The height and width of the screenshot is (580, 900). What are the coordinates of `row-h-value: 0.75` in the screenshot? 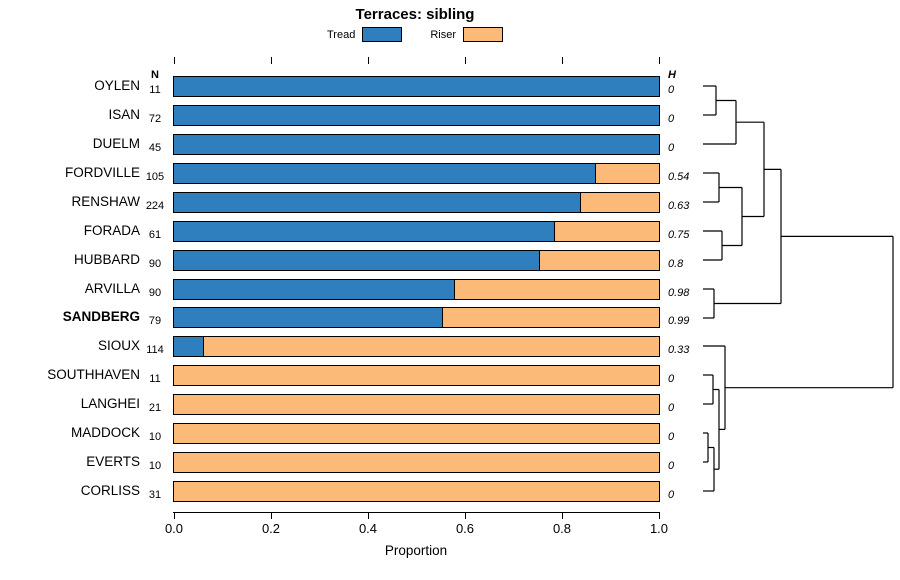 It's located at (679, 234).